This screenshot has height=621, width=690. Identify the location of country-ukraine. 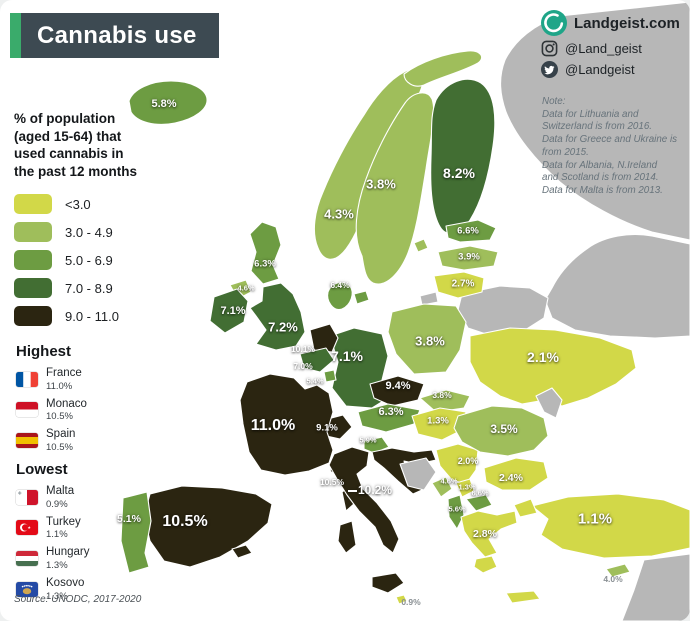
(553, 367).